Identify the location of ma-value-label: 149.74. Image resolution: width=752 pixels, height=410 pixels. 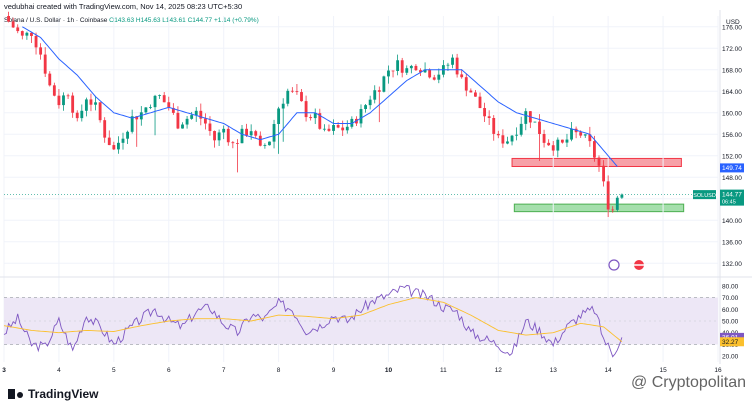
(732, 168).